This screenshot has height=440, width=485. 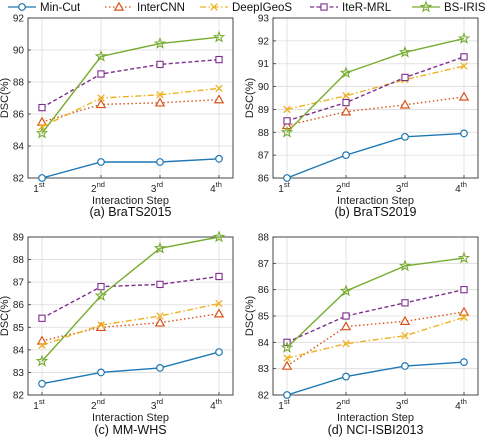 What do you see at coordinates (19, 373) in the screenshot?
I see `y-tick-label: 83` at bounding box center [19, 373].